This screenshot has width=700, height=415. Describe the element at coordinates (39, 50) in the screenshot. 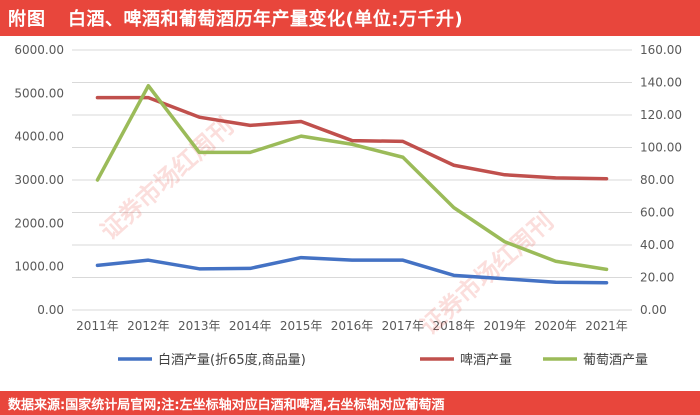

I see `left-tick-label: 6000.00` at that location.